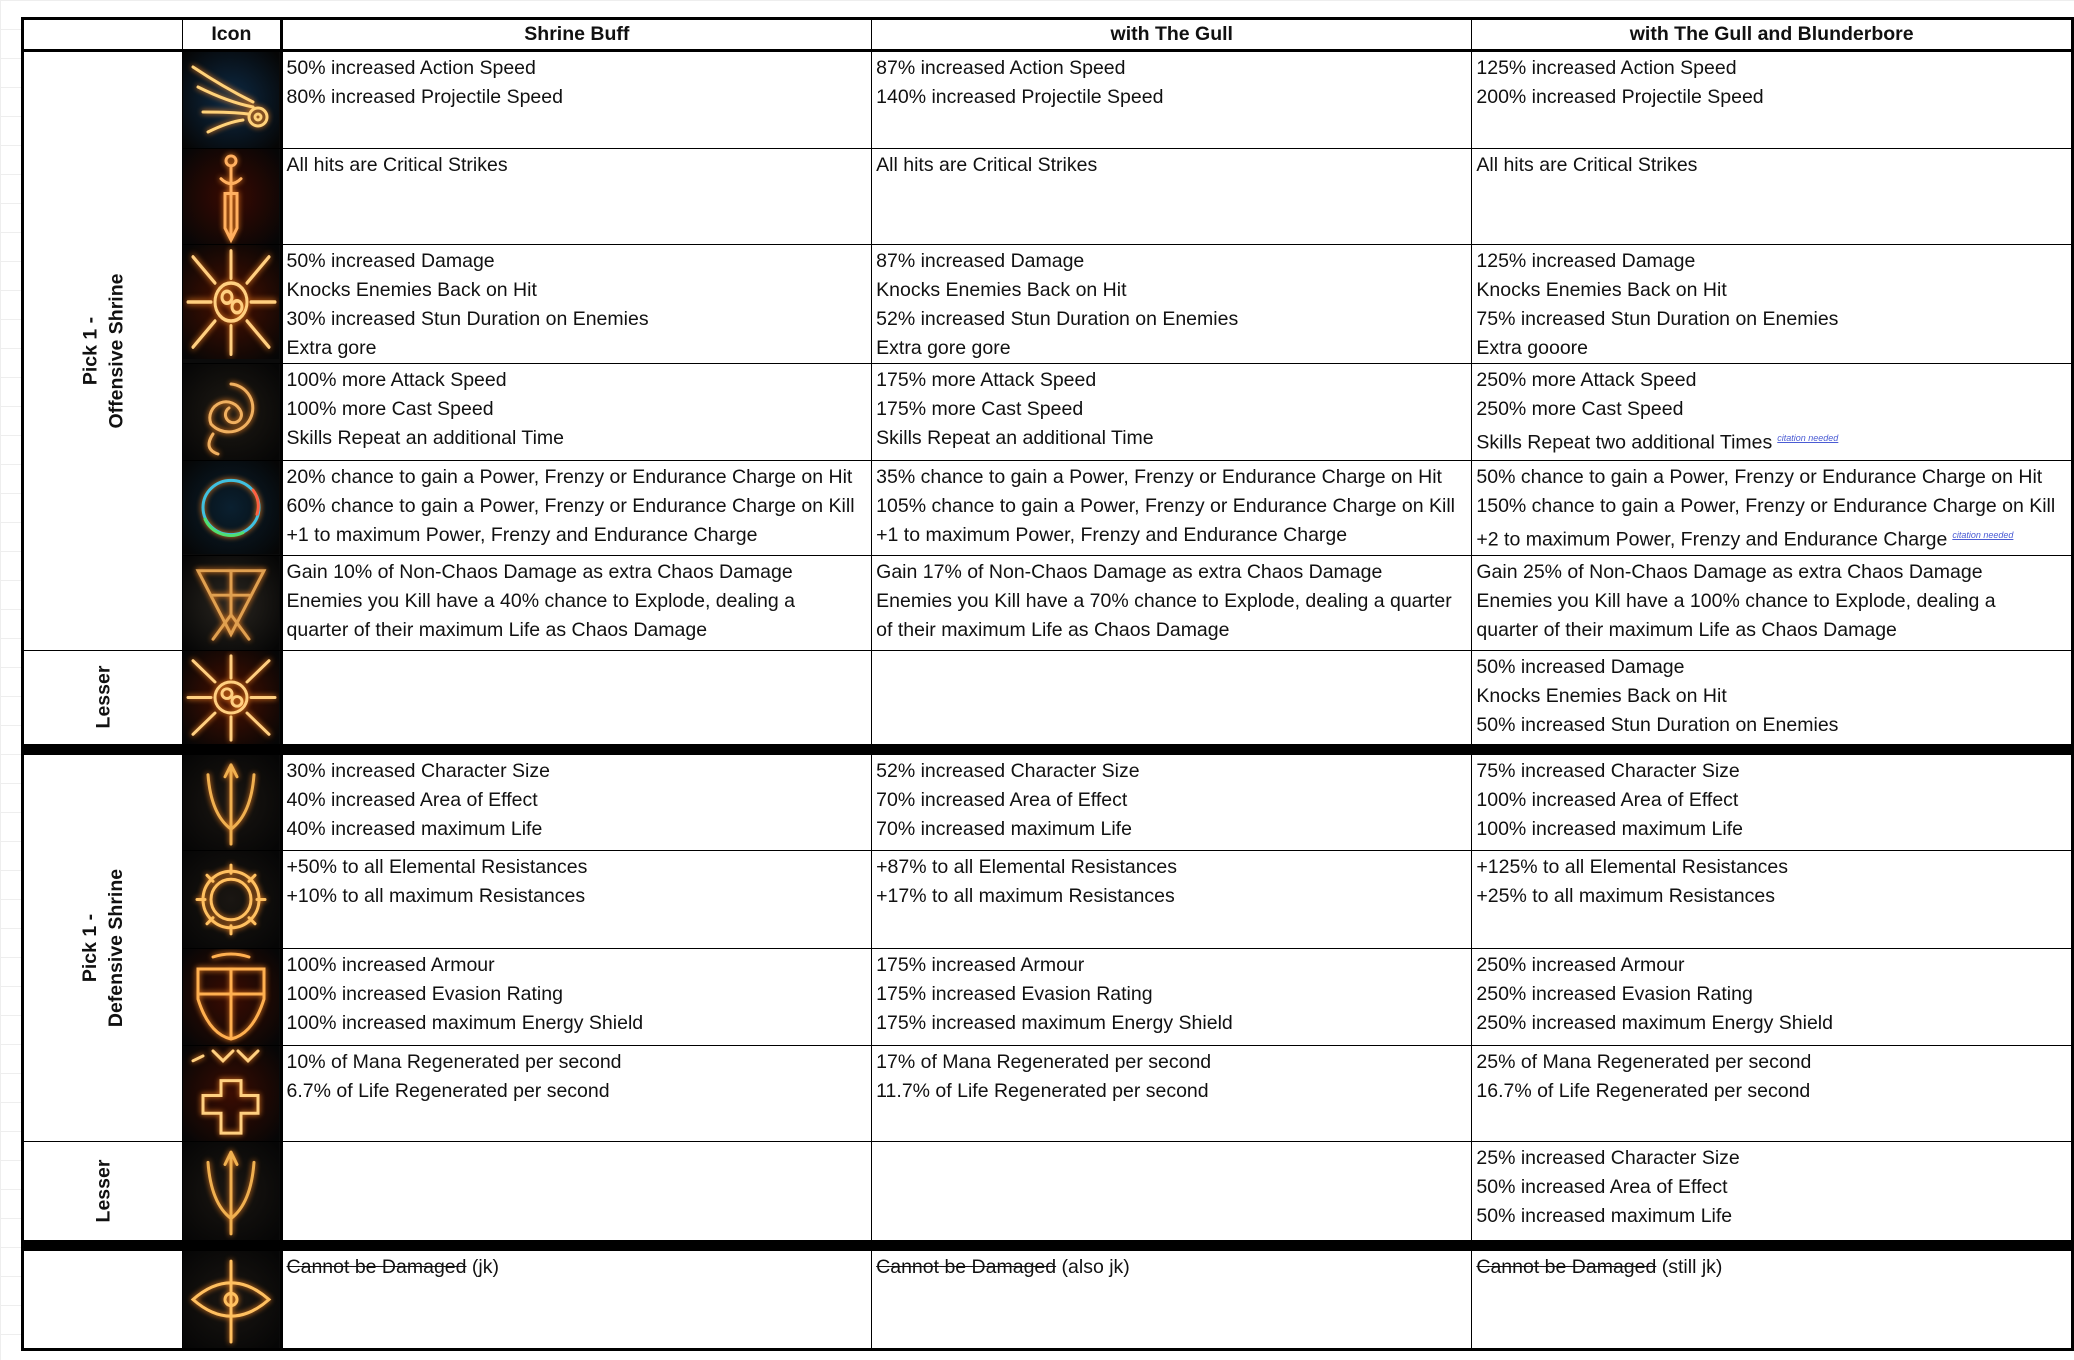  What do you see at coordinates (980, 261) in the screenshot?
I see `buff-line: 87% increased Damage` at bounding box center [980, 261].